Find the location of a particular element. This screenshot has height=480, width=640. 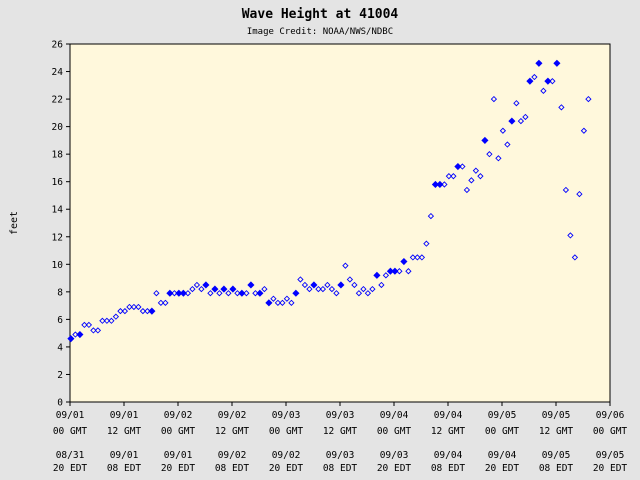

x-tick-label-gmt-date: 09/01 is located at coordinates (70, 415).